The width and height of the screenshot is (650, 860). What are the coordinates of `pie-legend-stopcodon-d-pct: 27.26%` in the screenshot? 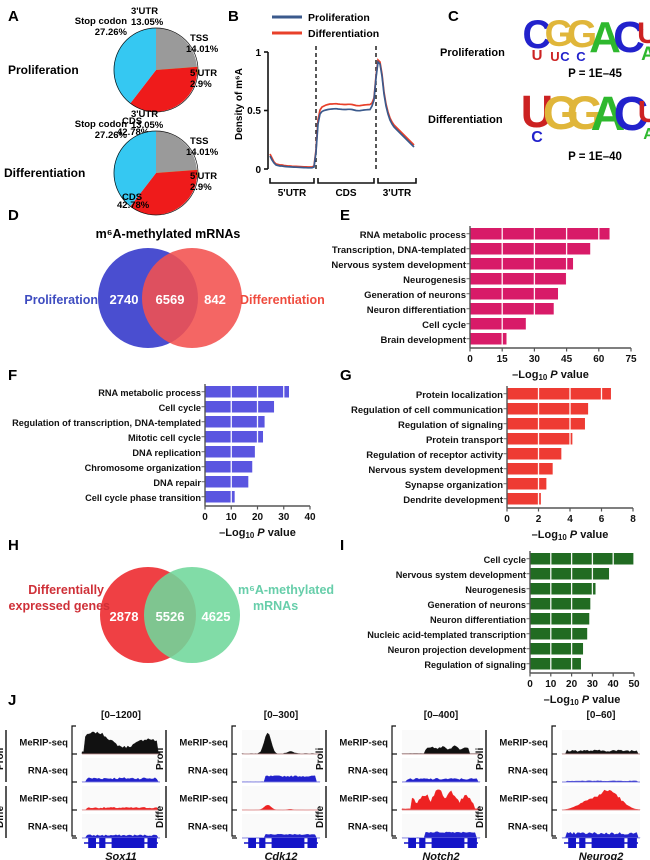 It's located at (111, 135).